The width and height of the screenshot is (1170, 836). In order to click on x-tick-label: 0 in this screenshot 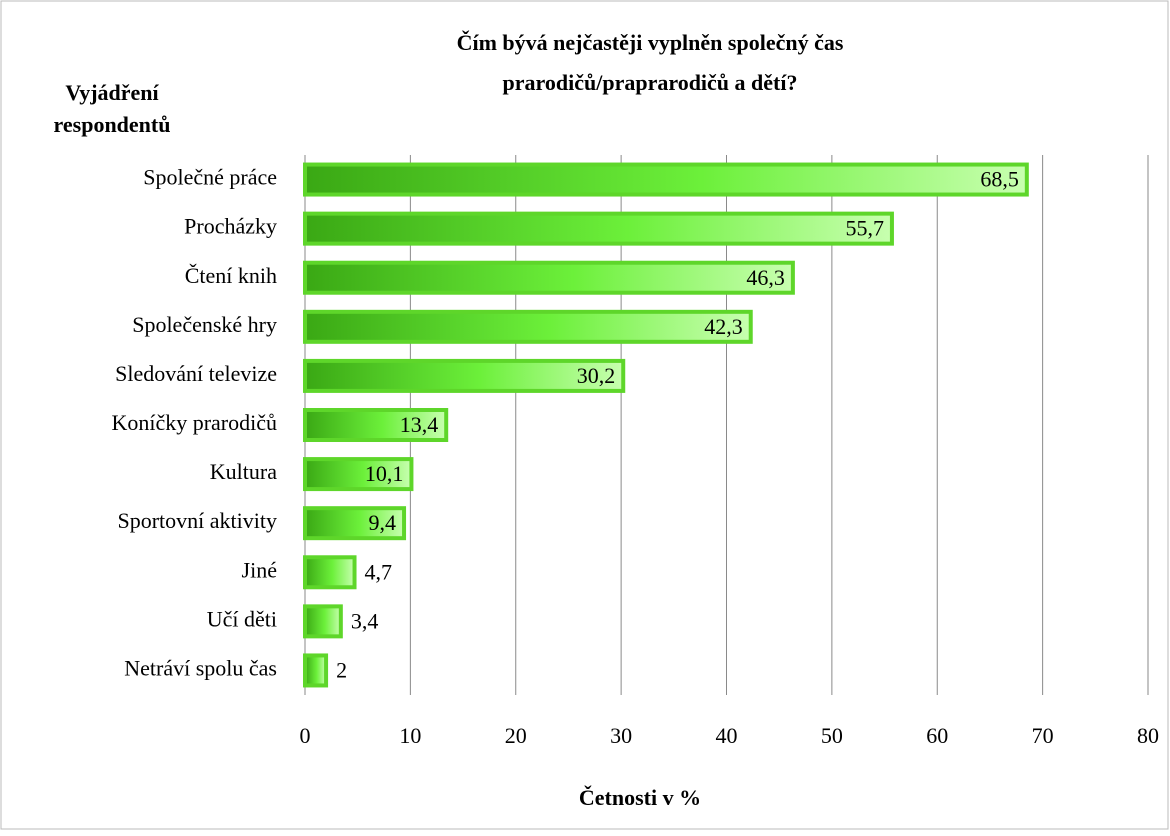, I will do `click(305, 735)`.